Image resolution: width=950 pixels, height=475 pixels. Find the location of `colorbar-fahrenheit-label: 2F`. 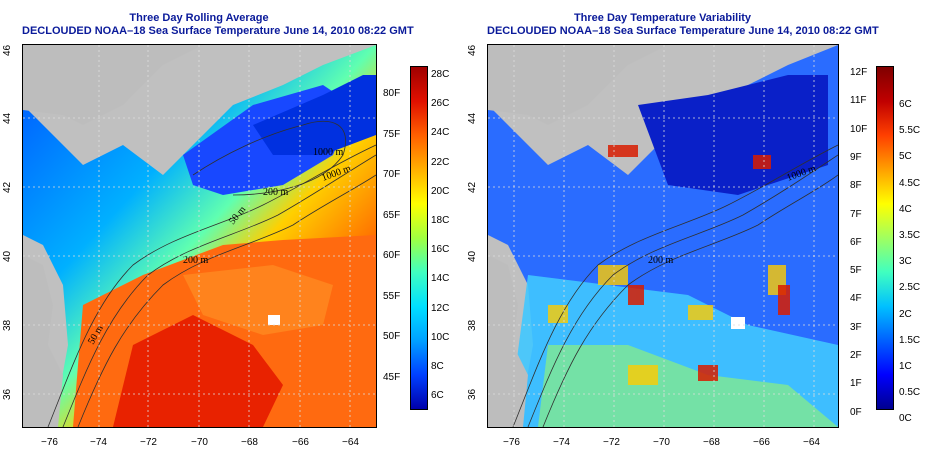

colorbar-fahrenheit-label: 2F is located at coordinates (856, 355).